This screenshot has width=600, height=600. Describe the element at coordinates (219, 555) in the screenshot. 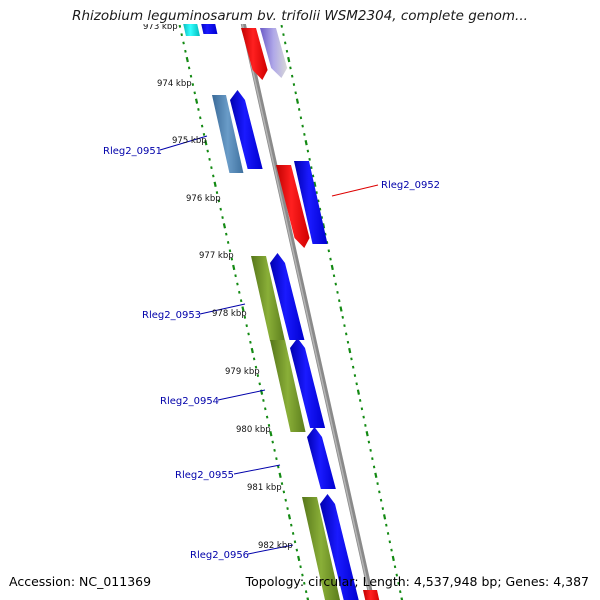

I see `gene-label-rleg2-0956: Rleg2_0956` at that location.